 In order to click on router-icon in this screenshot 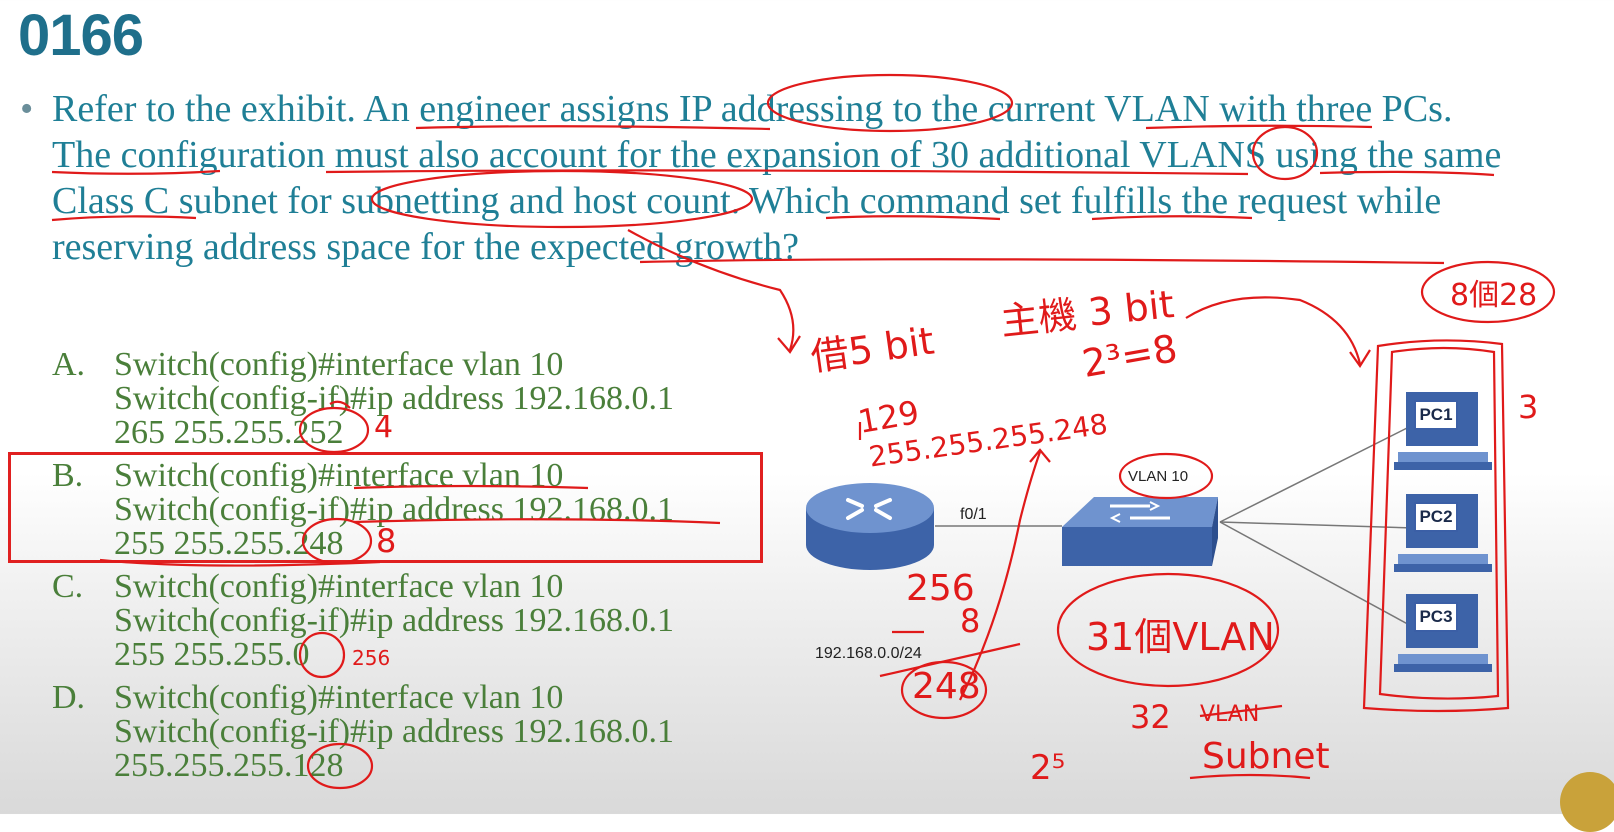, I will do `click(870, 526)`.